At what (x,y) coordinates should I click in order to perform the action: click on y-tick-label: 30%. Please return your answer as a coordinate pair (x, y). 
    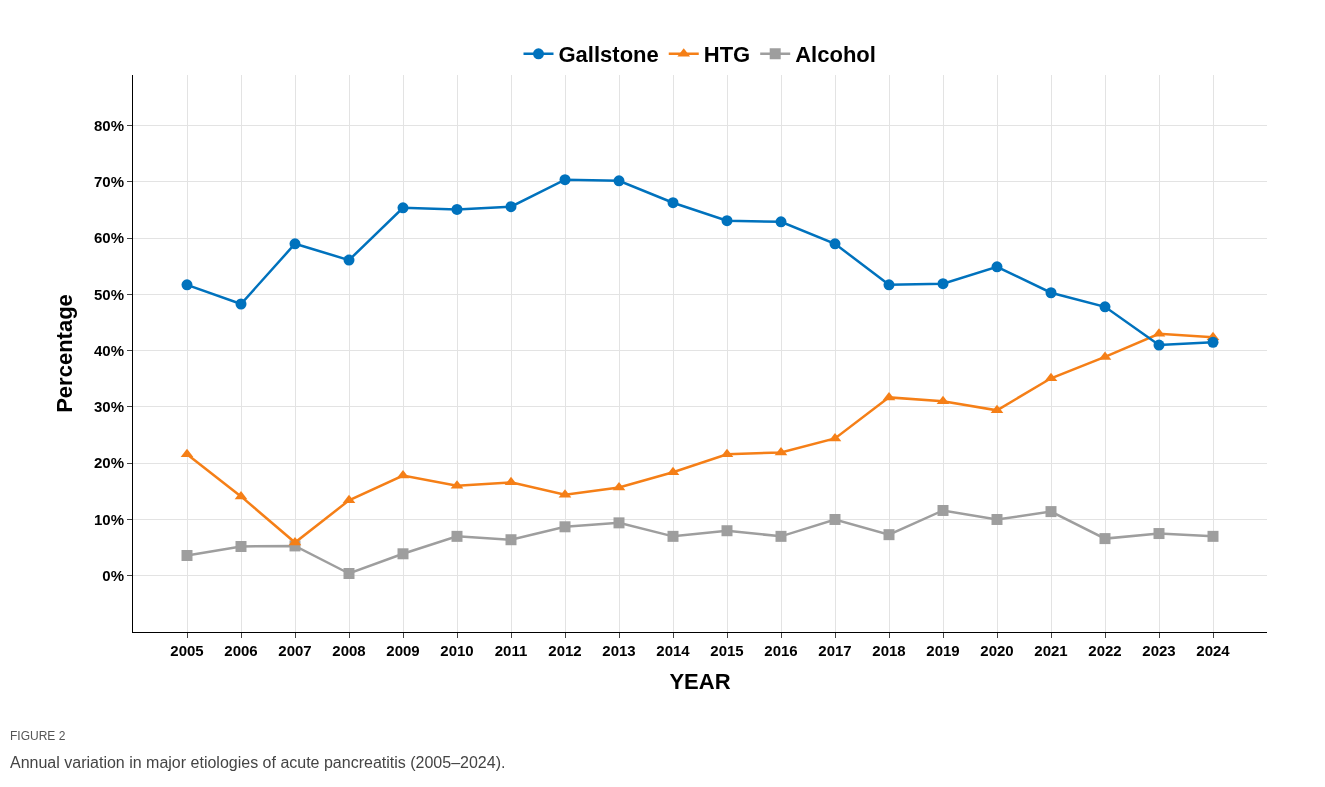
    Looking at the image, I should click on (108, 407).